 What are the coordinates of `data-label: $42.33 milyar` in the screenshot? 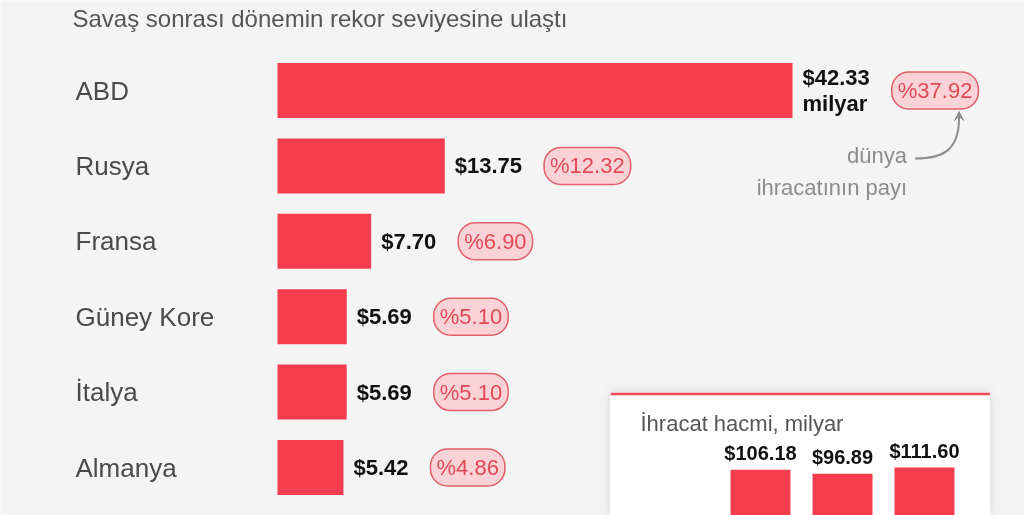 It's located at (836, 90).